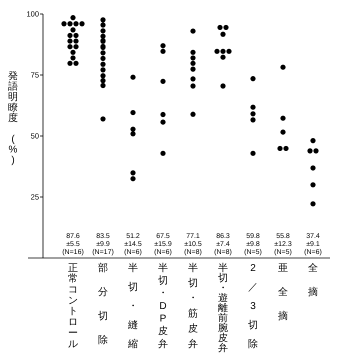  Describe the element at coordinates (73, 306) in the screenshot. I see `x-tick-label: 正常コントロール` at that location.